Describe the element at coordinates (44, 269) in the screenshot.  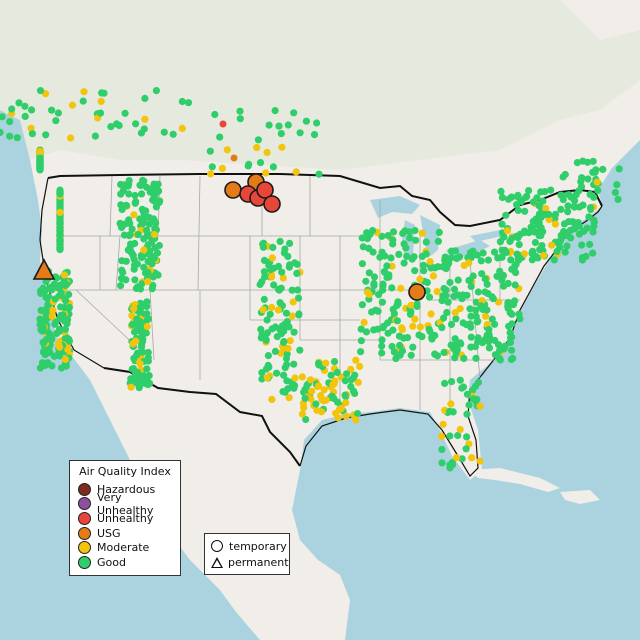
I see `usg-permanent-site-marker` at that location.